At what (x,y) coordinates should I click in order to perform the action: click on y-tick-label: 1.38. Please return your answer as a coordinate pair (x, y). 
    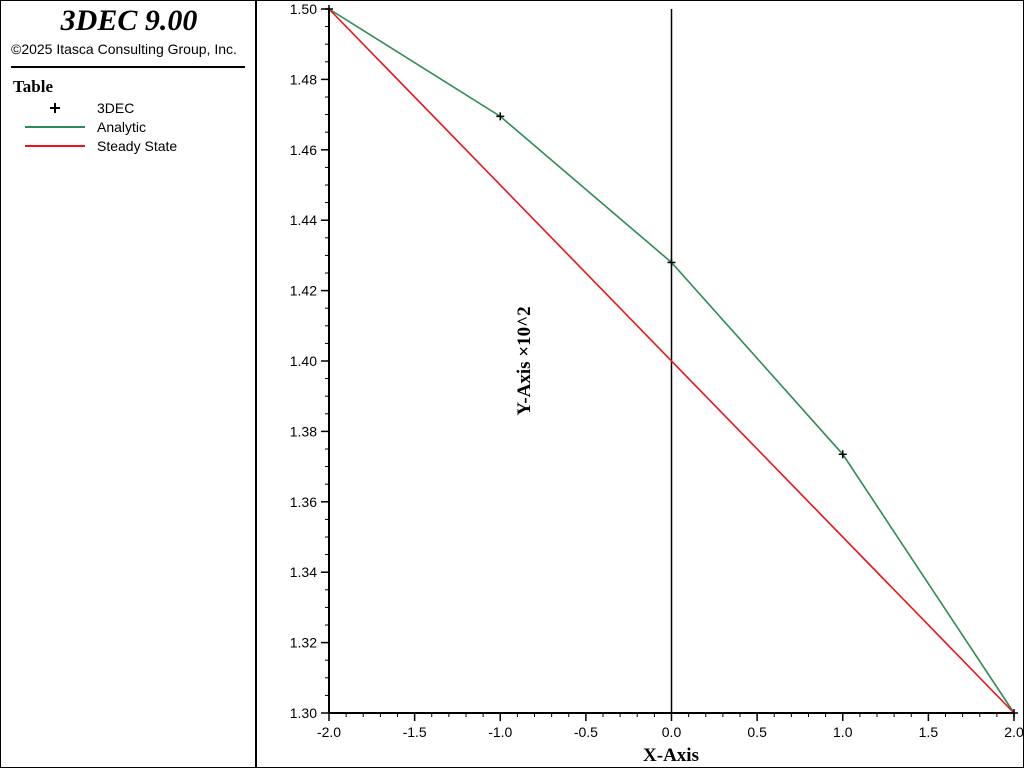
    Looking at the image, I should click on (303, 431).